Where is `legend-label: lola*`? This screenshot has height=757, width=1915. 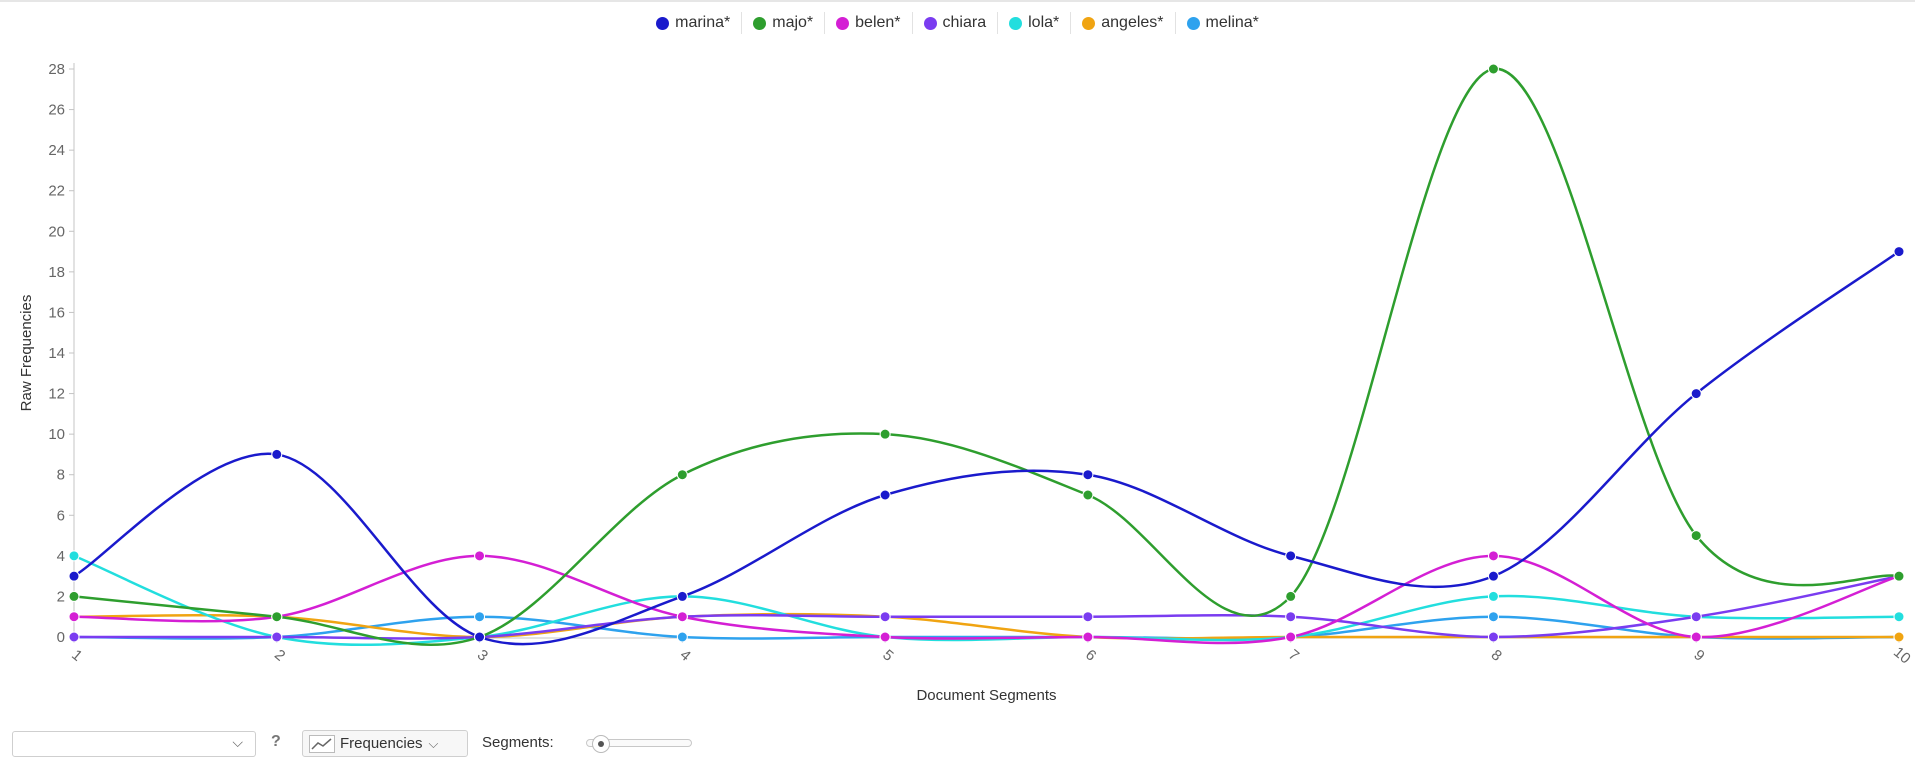
legend-label: lola* is located at coordinates (1044, 22).